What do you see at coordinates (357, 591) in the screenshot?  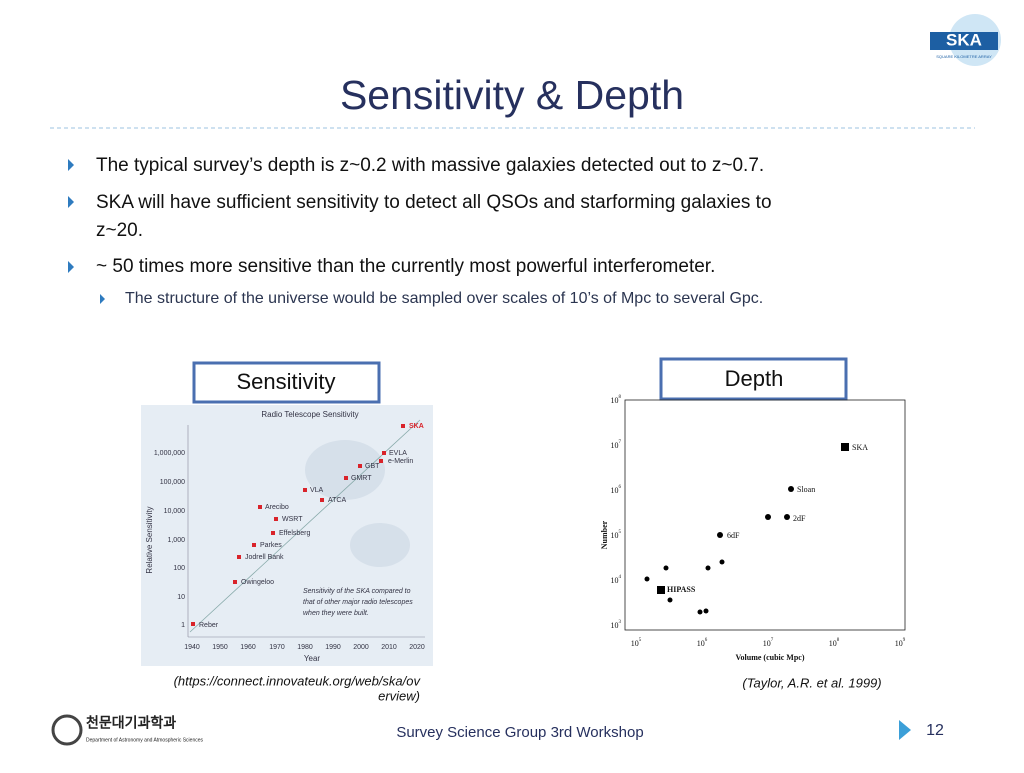 I see `figure-note: Sensitivity of the SKA compared to` at bounding box center [357, 591].